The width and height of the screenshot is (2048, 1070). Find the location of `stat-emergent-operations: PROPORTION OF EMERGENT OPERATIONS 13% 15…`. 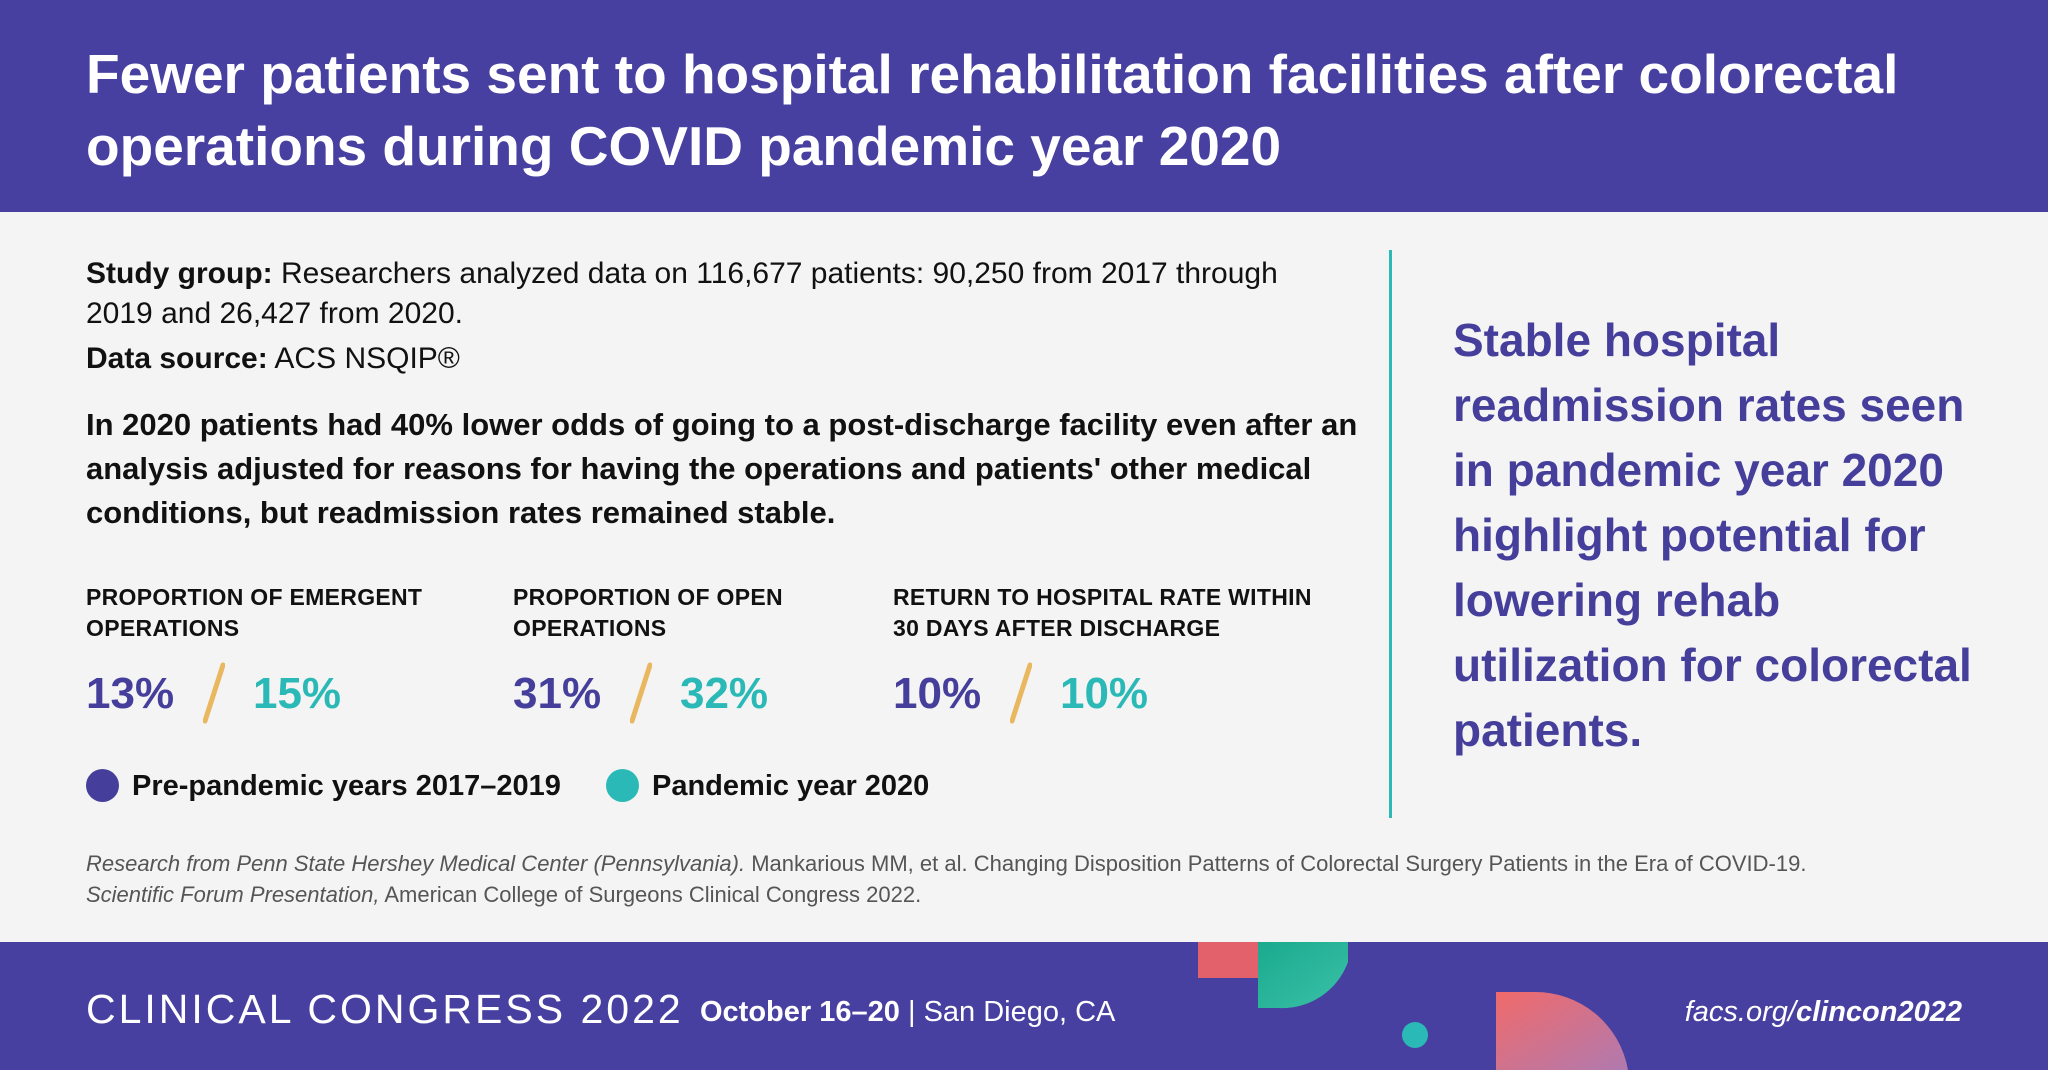

stat-emergent-operations: PROPORTION OF EMERGENT OPERATIONS 13% 15… is located at coordinates (254, 653).